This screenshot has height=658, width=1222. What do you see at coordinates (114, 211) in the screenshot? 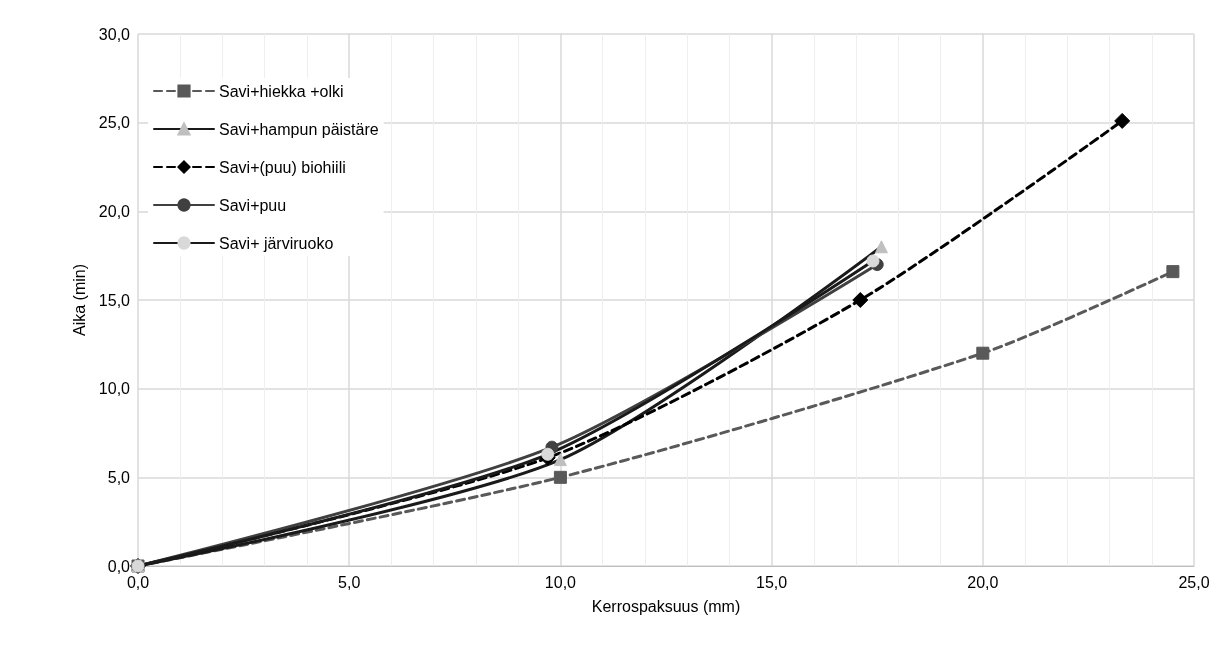
I see `y-tick-label: 20,0` at bounding box center [114, 211].